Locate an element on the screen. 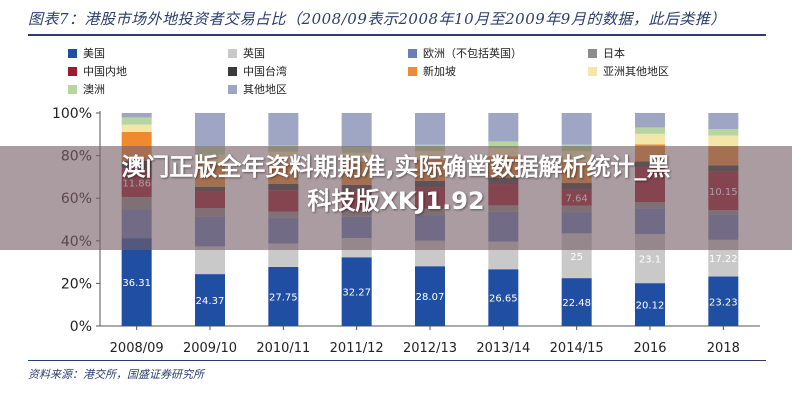 The image size is (792, 400). legend-label: 新加坡 is located at coordinates (439, 71).